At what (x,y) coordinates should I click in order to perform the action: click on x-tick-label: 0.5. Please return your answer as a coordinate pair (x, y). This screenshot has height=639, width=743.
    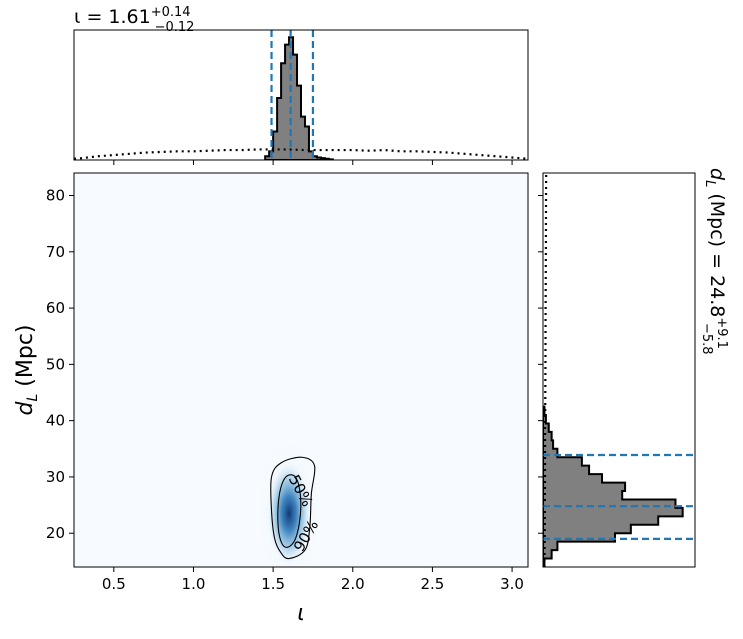
    Looking at the image, I should click on (114, 584).